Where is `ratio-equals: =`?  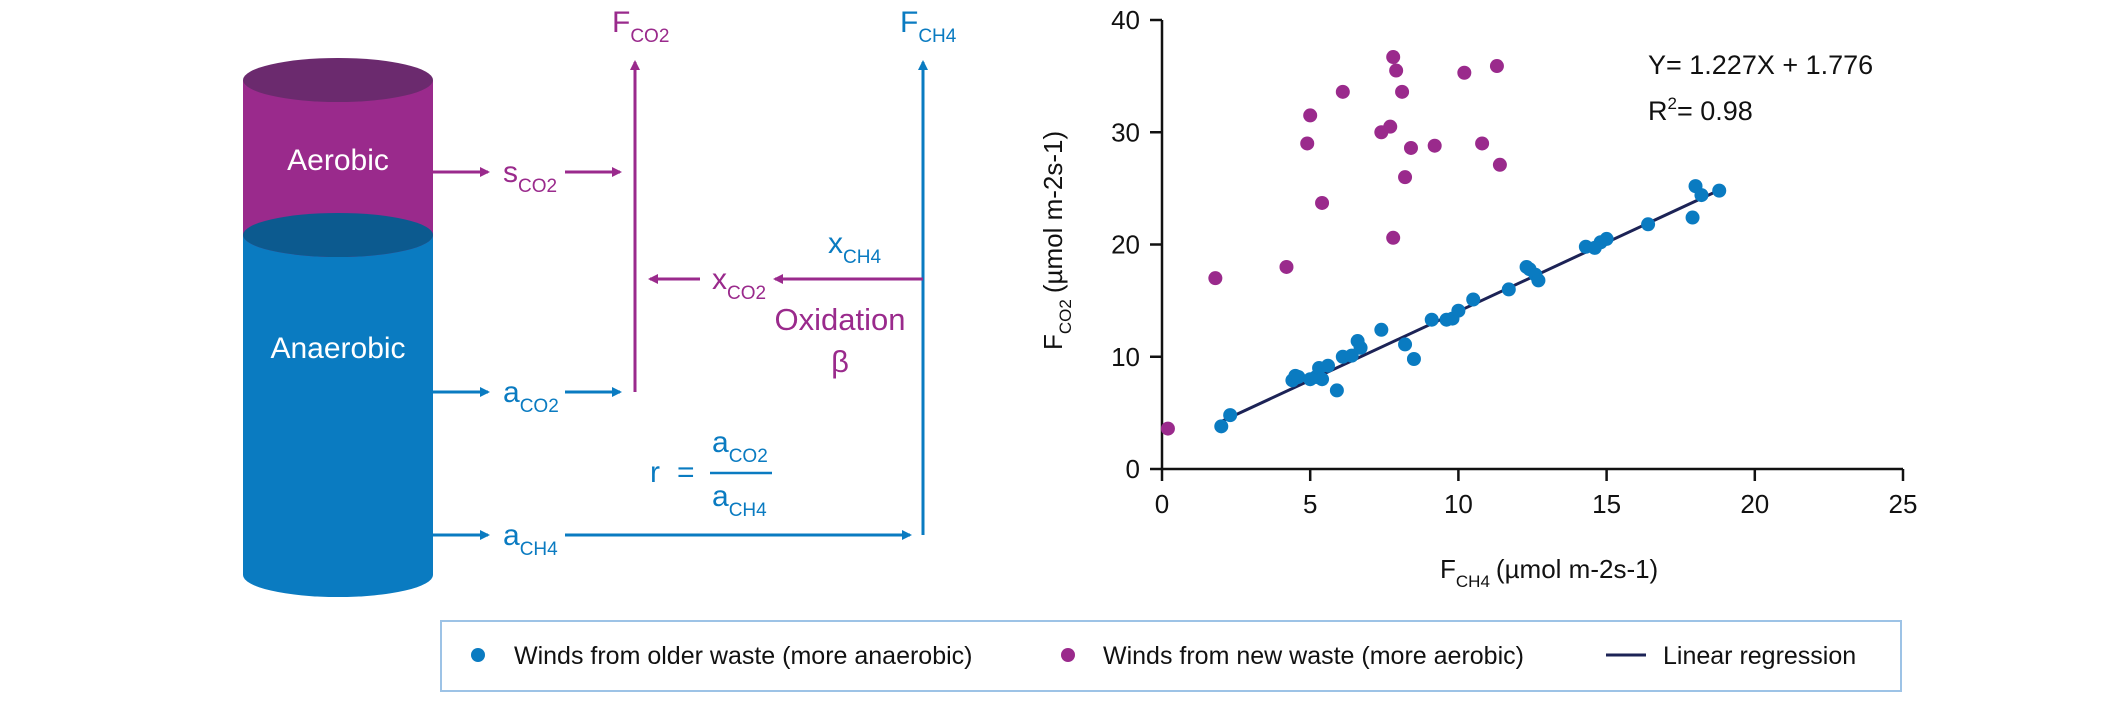
ratio-equals: = is located at coordinates (686, 472).